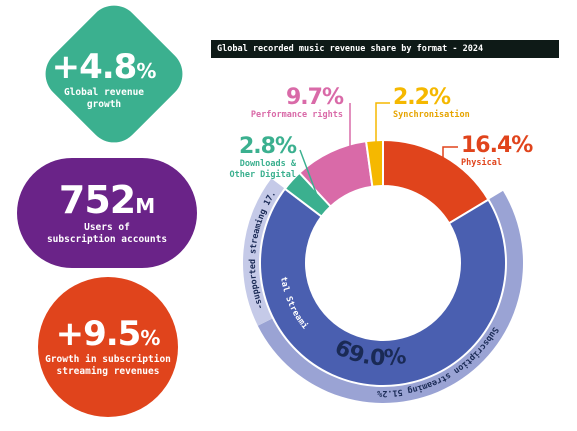  What do you see at coordinates (309, 174) in the screenshot?
I see `leader-downloads-other-digital` at bounding box center [309, 174].